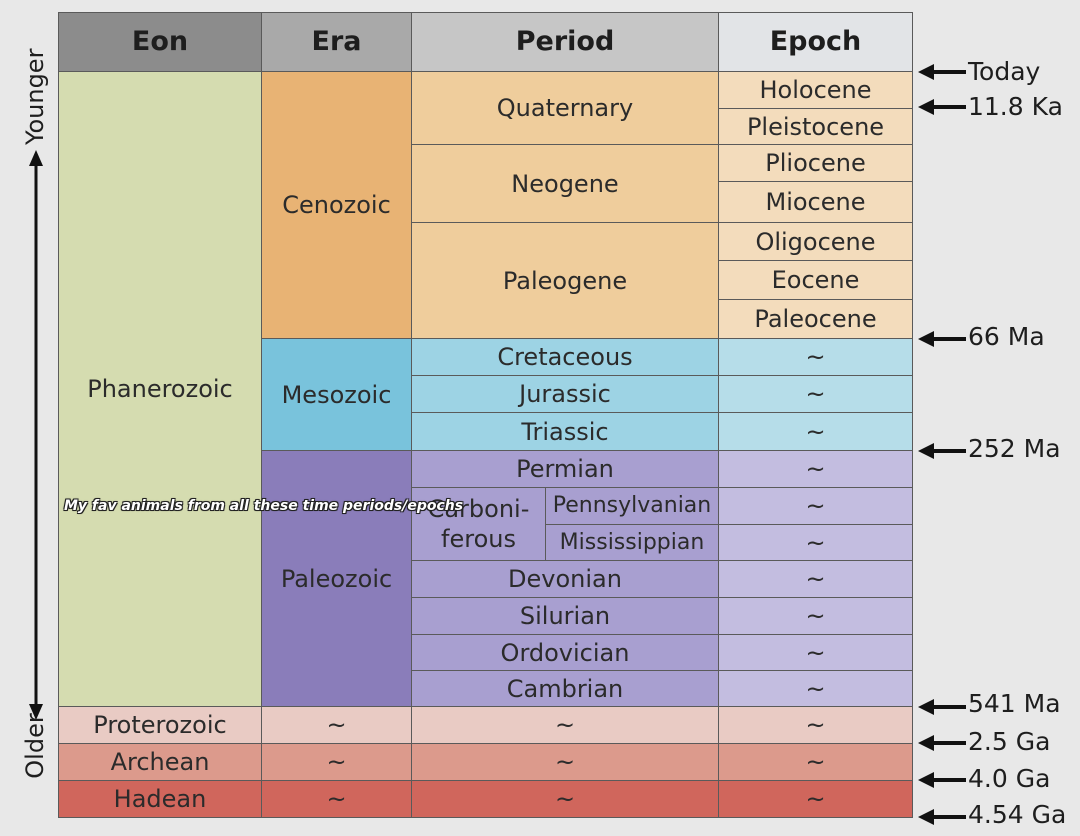 The image size is (1080, 836). I want to click on eon-proterozoic: Proterozoic, so click(160, 725).